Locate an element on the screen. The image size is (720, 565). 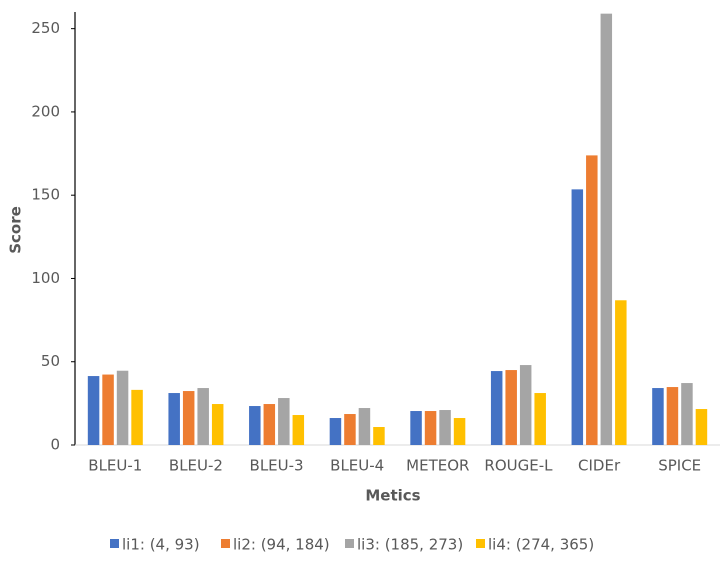
x-tick-label: BLEU-3 is located at coordinates (277, 466).